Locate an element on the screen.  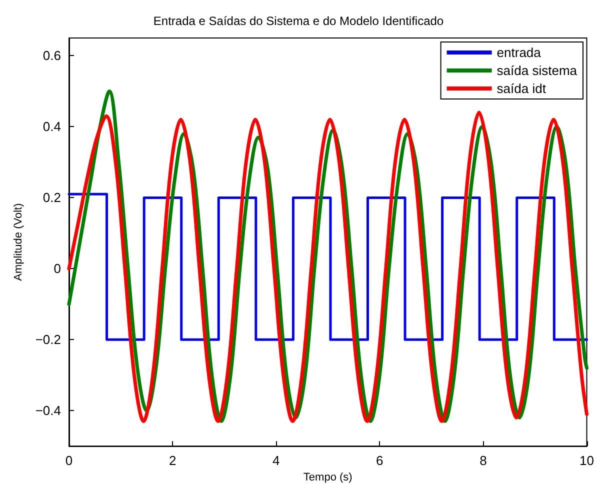
x-axis-title: Tempo (s) is located at coordinates (327, 478).